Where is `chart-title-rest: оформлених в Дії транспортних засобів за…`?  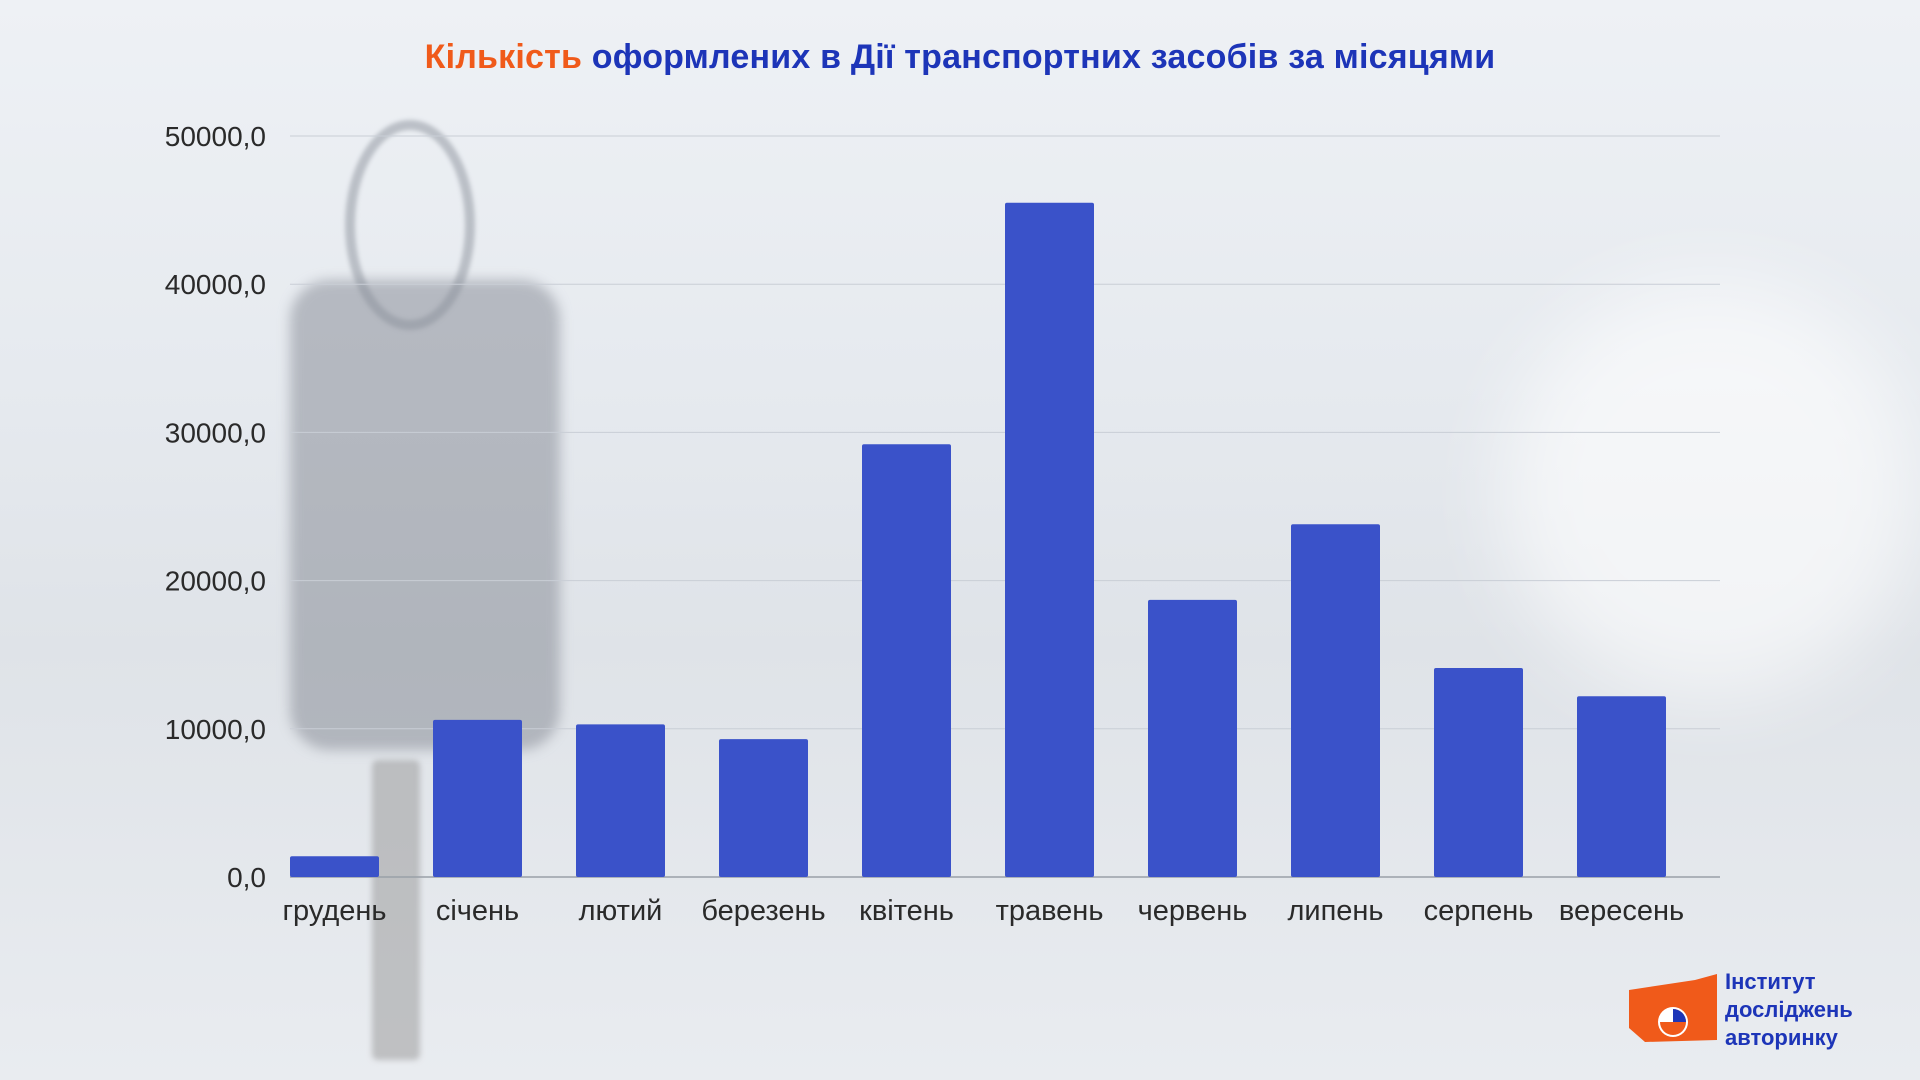
chart-title-rest: оформлених в Дії транспортних засобів за… is located at coordinates (1039, 57).